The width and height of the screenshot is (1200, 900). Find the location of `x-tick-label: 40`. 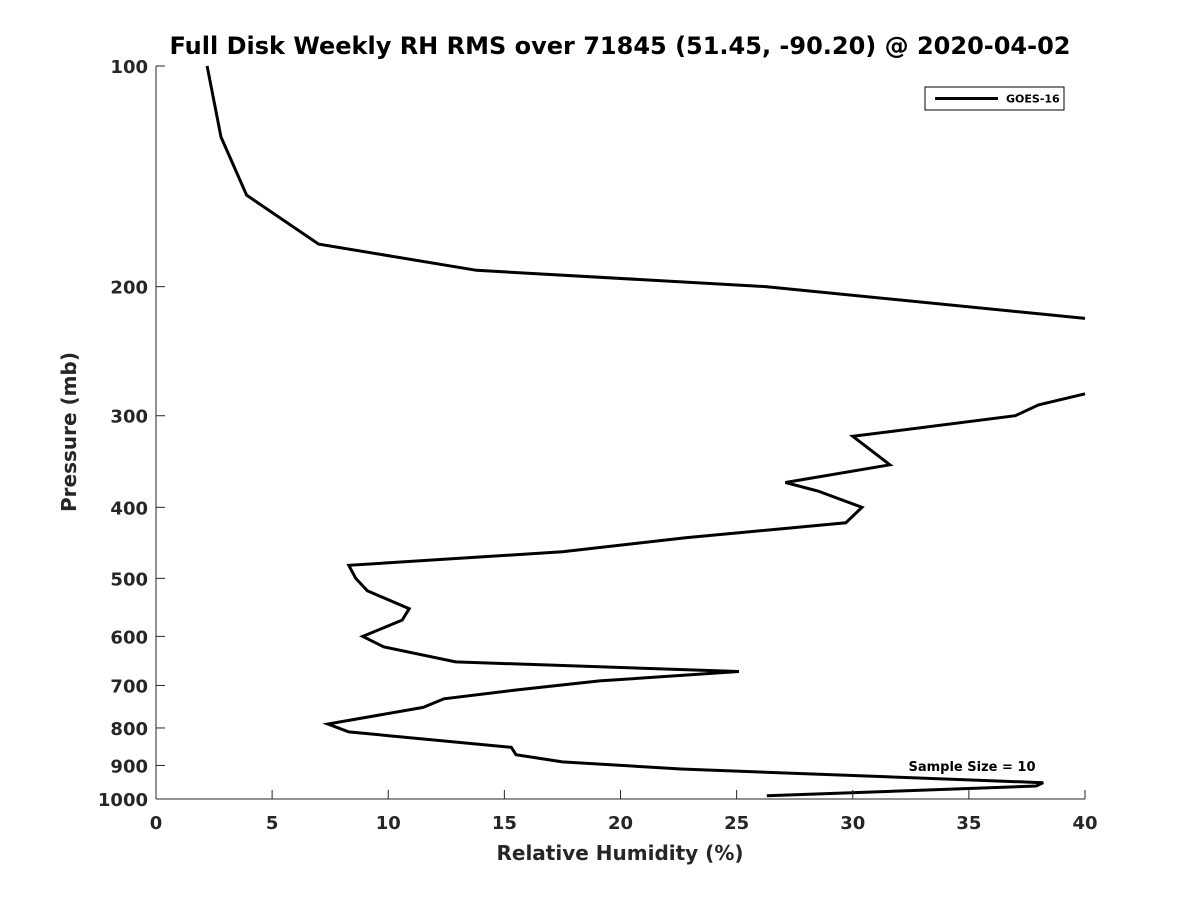

x-tick-label: 40 is located at coordinates (1084, 823).